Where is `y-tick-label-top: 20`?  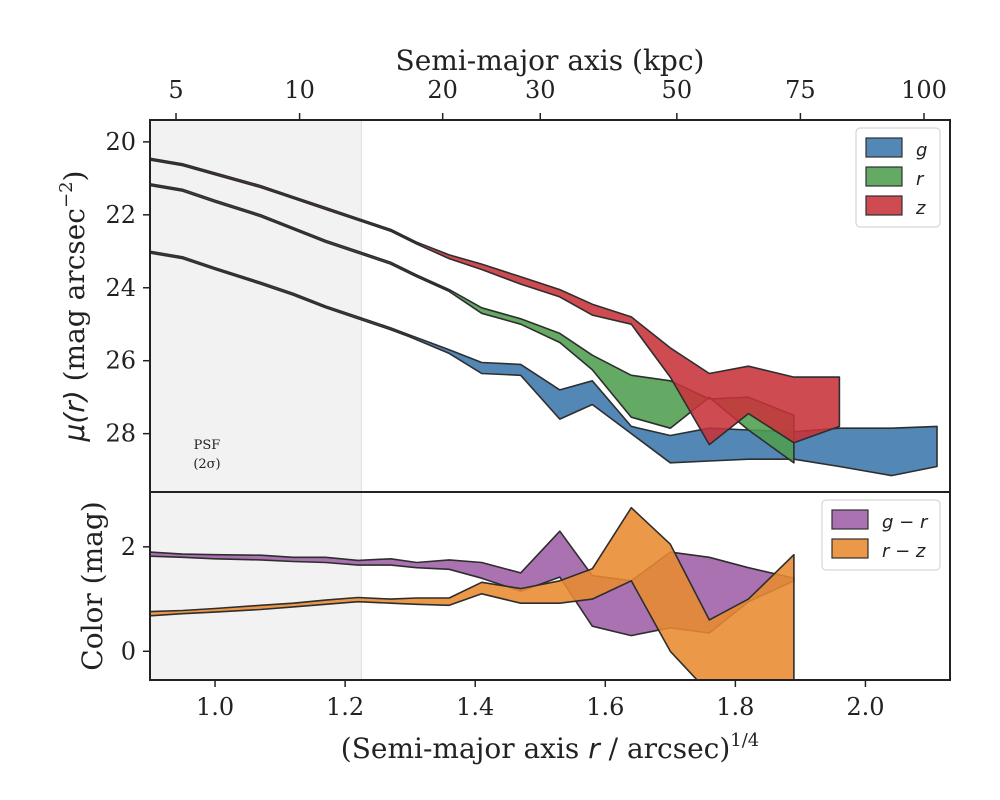 y-tick-label-top: 20 is located at coordinates (120, 142).